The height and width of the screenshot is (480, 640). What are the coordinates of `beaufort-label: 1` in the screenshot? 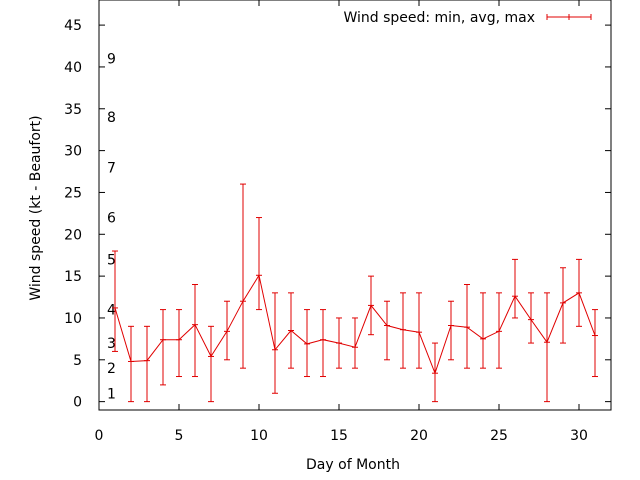 It's located at (111, 394).